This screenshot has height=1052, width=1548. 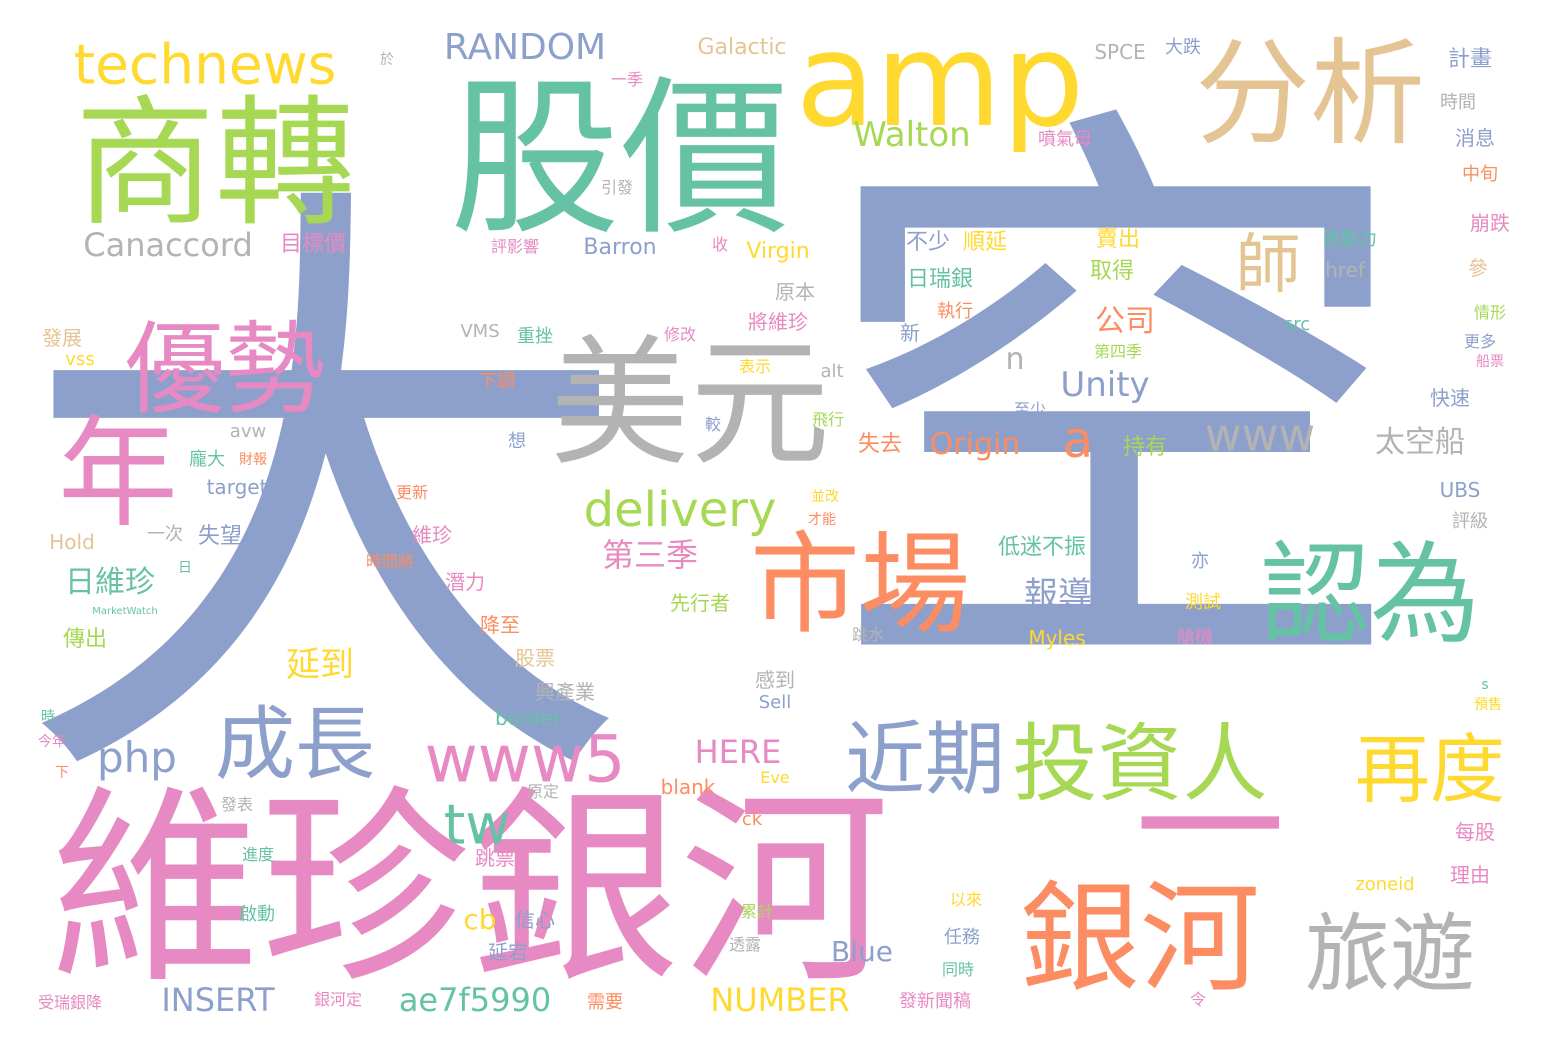 I want to click on word-將維珍: 將維珍, so click(x=778, y=322).